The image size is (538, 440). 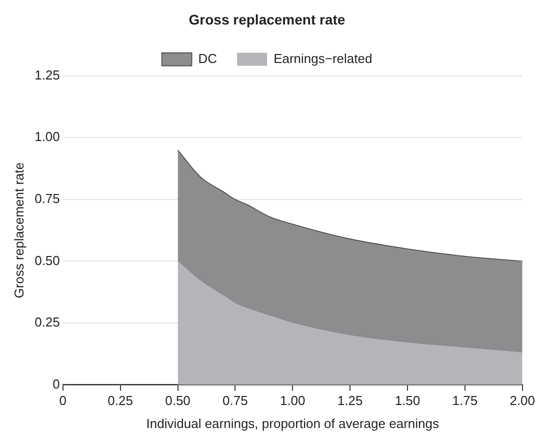 What do you see at coordinates (18, 230) in the screenshot?
I see `y-axis-title: Gross replacement rate` at bounding box center [18, 230].